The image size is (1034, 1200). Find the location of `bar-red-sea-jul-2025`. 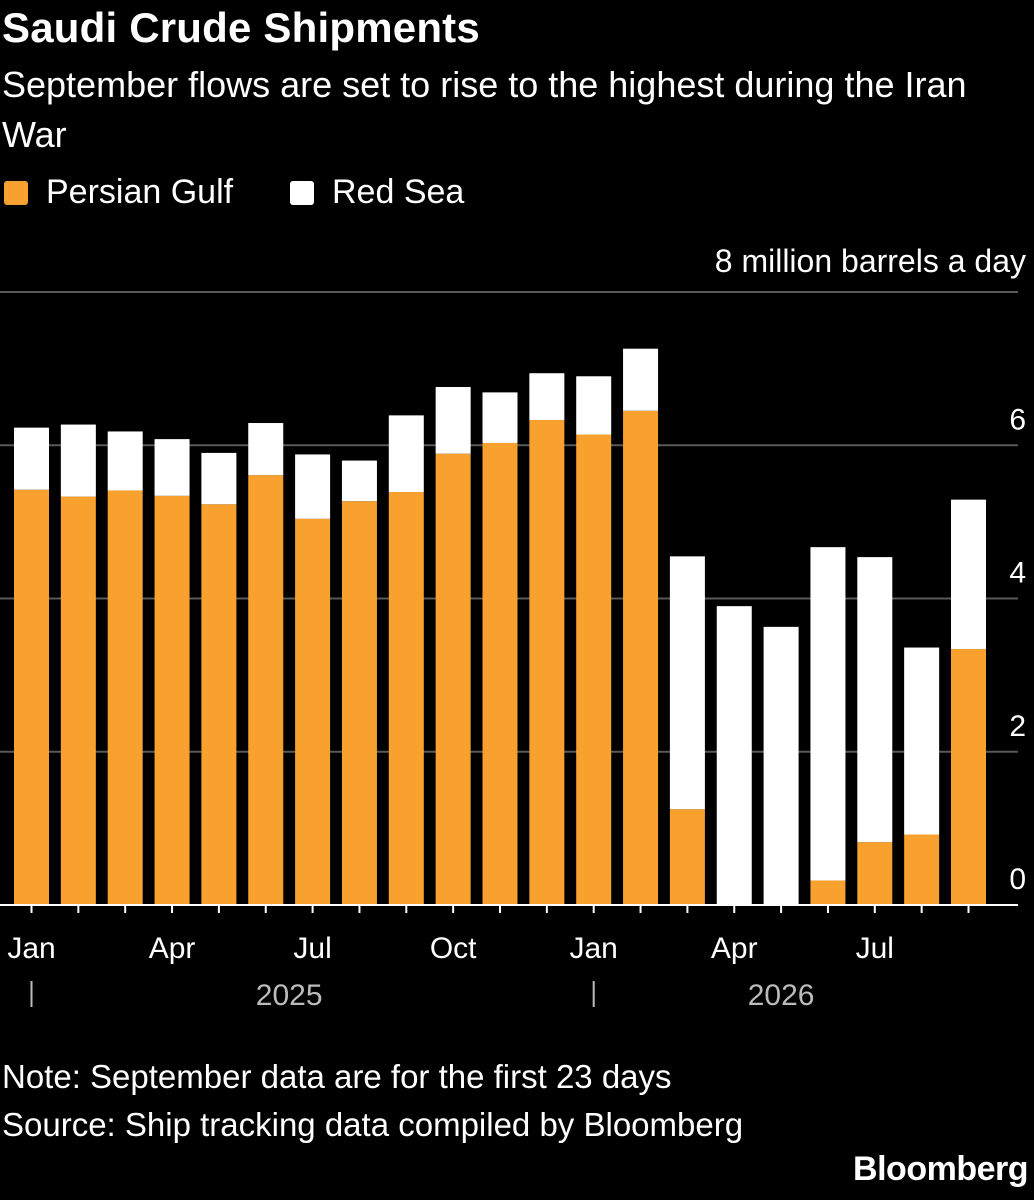

bar-red-sea-jul-2025 is located at coordinates (313, 486).